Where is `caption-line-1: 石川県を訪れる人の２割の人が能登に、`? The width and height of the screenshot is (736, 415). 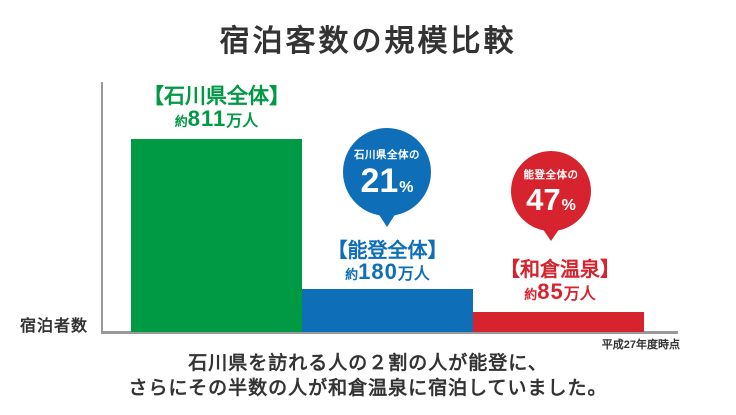 caption-line-1: 石川県を訪れる人の２割の人が能登に、 is located at coordinates (368, 363).